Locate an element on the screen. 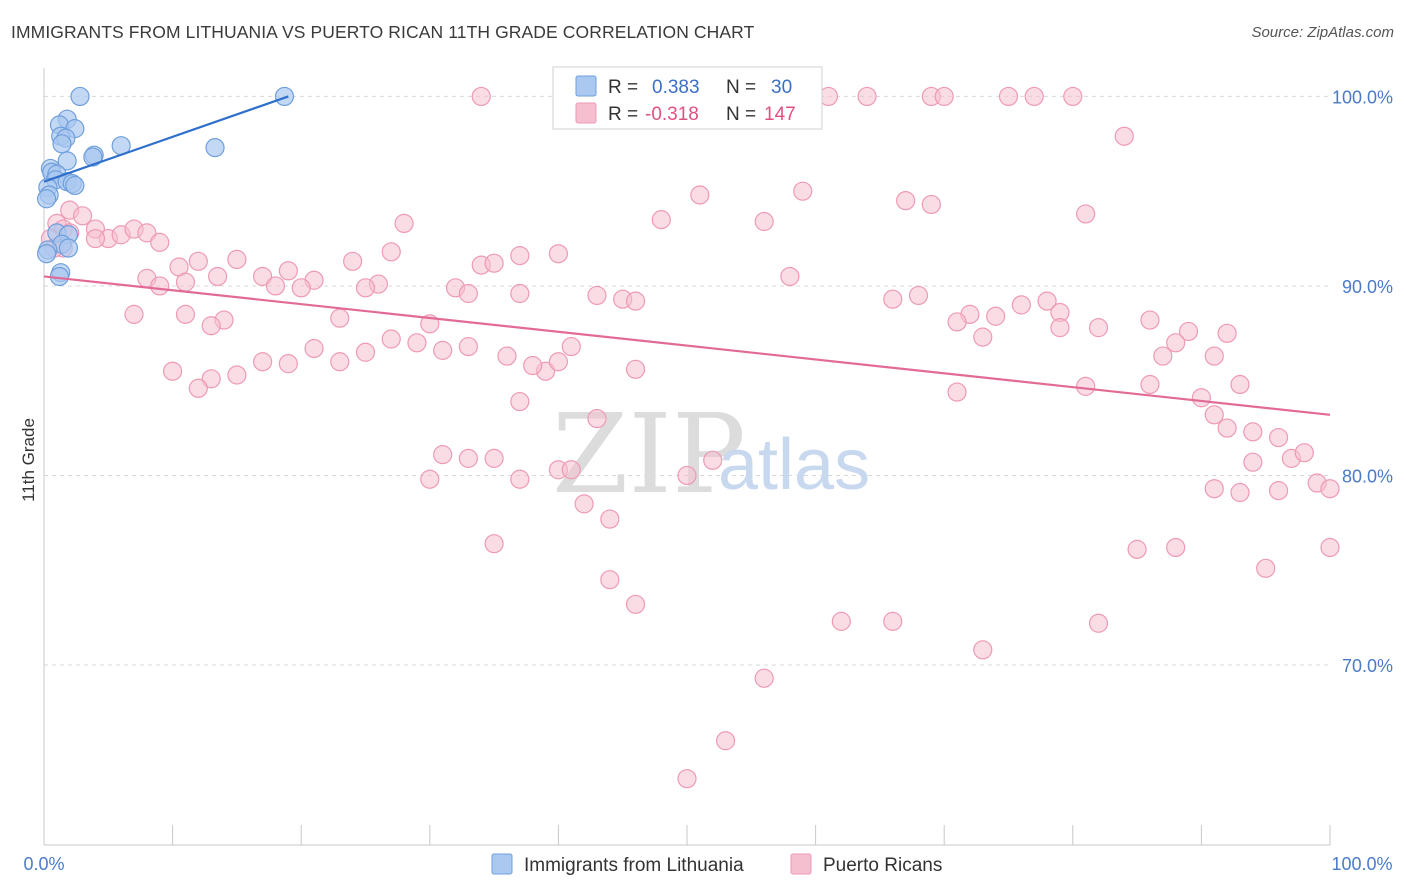 The width and height of the screenshot is (1406, 892). watermark-atlas: atlas is located at coordinates (794, 465).